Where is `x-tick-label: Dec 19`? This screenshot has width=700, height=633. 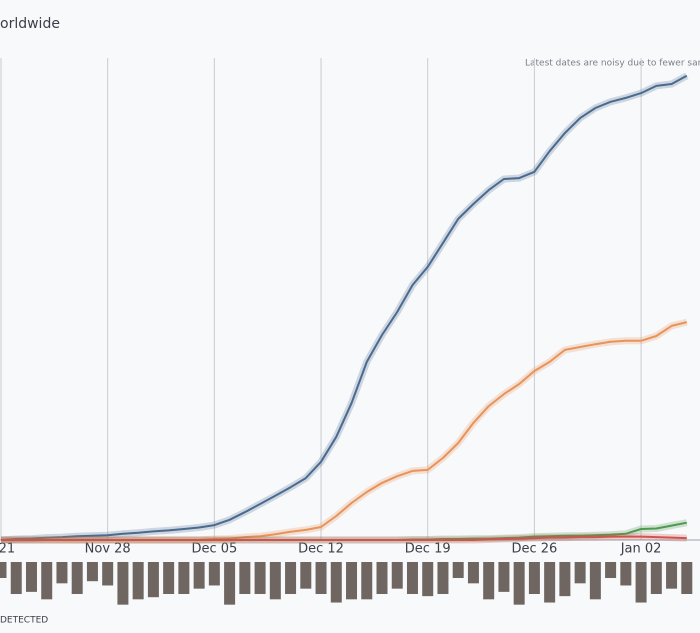 x-tick-label: Dec 19 is located at coordinates (428, 549).